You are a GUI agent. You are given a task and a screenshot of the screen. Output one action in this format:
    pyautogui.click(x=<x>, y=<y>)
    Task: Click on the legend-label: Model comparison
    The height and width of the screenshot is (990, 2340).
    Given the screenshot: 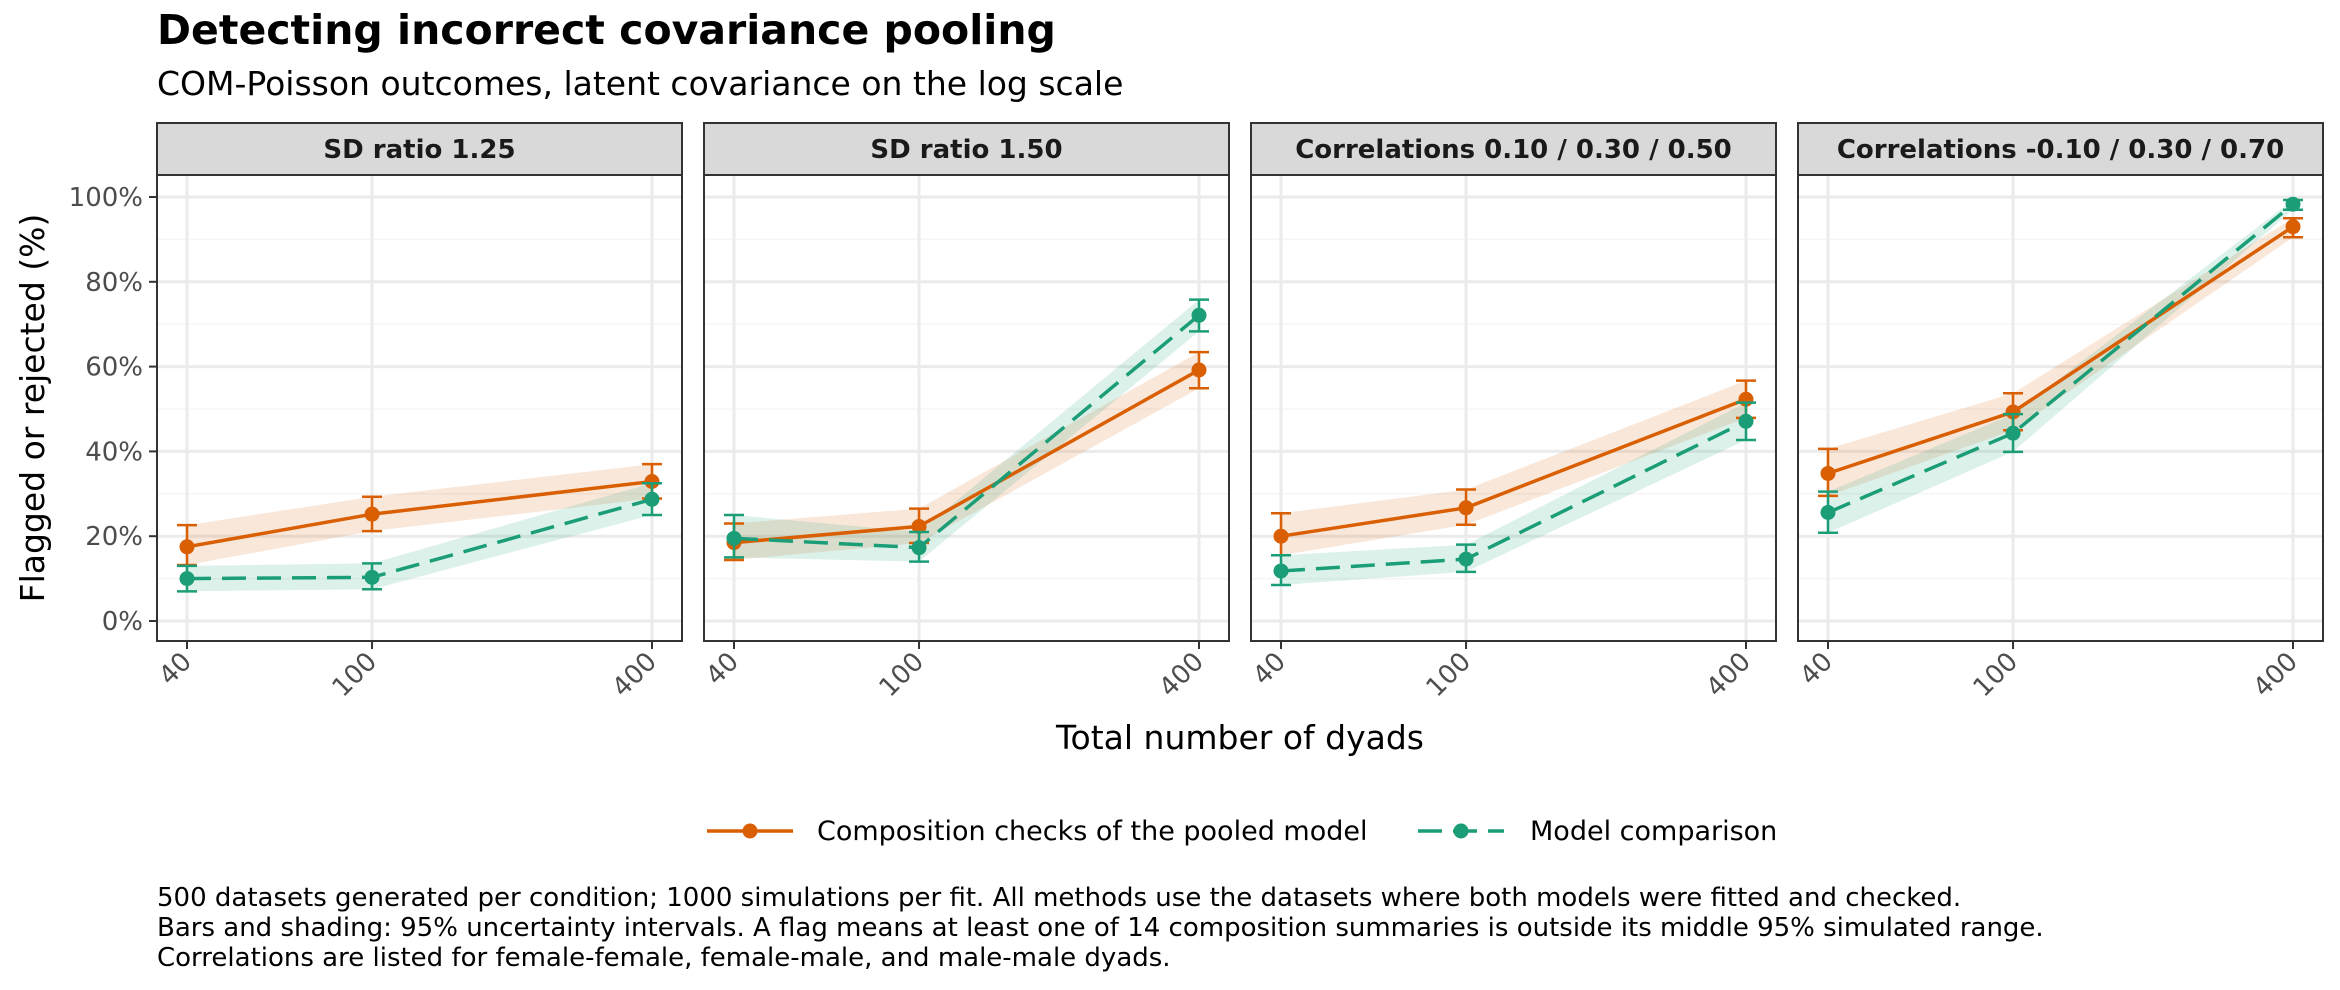 What is the action you would take?
    pyautogui.click(x=1653, y=831)
    